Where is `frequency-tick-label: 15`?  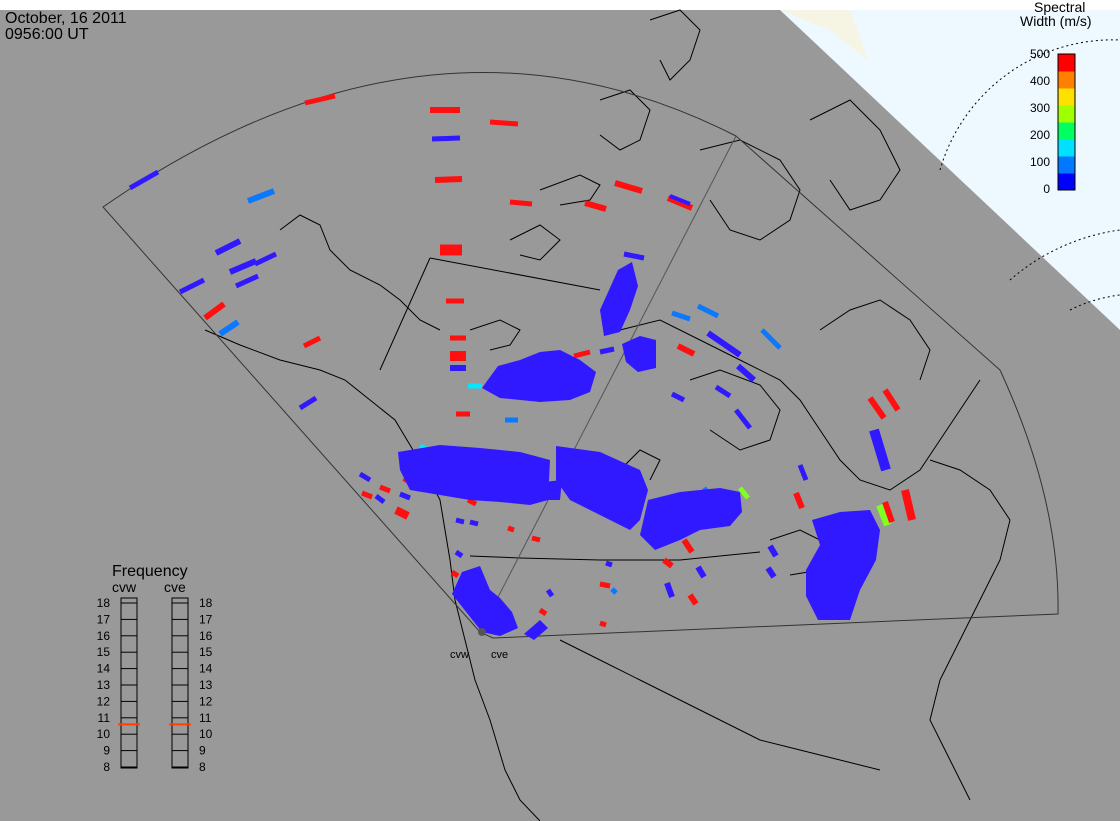 frequency-tick-label: 15 is located at coordinates (206, 652).